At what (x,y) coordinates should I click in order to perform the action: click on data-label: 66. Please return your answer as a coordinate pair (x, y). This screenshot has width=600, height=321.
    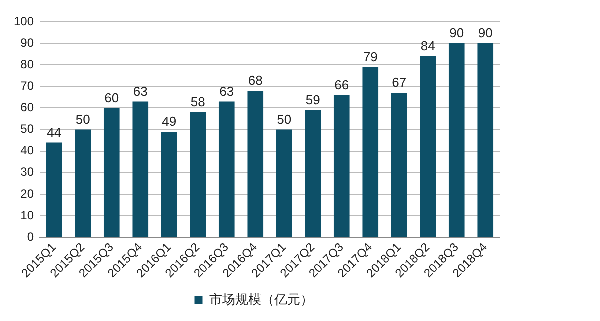
    Looking at the image, I should click on (342, 84).